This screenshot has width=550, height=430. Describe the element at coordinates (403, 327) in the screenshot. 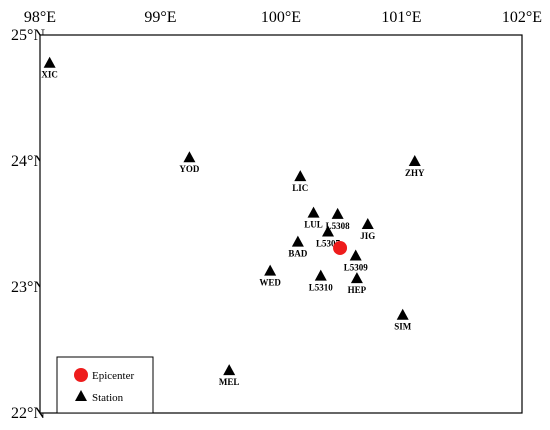

I see `station-label: SIM` at that location.